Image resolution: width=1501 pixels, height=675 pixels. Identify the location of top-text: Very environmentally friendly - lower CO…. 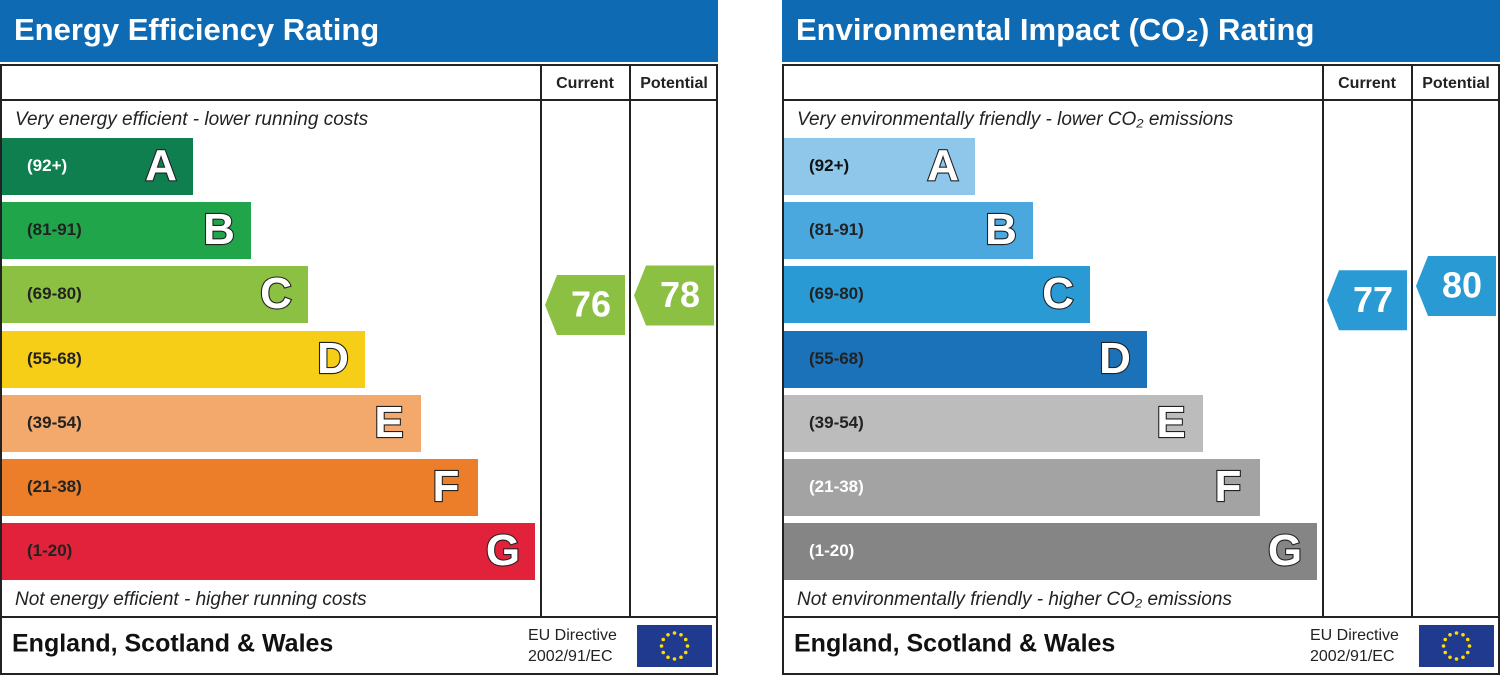
(1015, 119).